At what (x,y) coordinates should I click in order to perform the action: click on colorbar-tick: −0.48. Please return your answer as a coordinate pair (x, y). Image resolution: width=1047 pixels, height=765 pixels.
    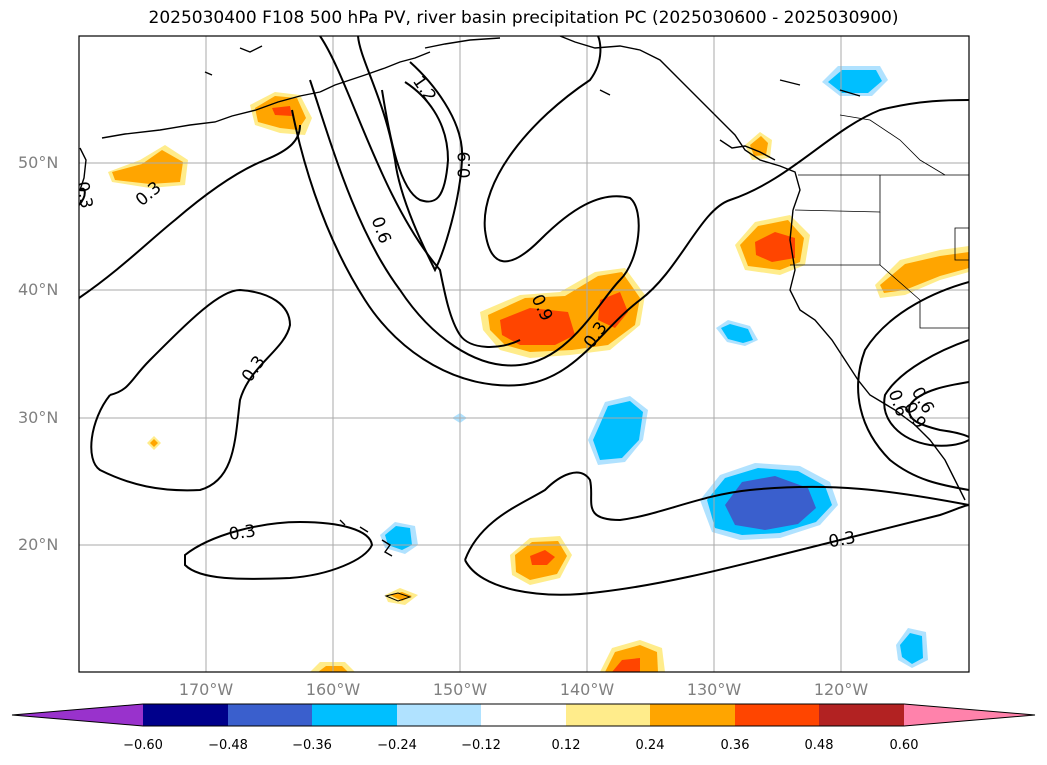
    Looking at the image, I should click on (228, 745).